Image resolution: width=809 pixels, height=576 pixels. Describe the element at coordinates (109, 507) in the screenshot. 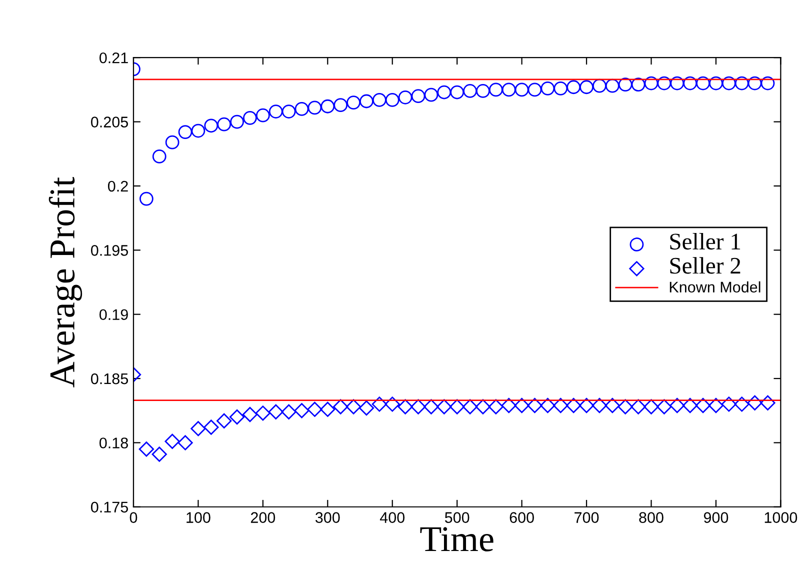

I see `y-tick-label: 0.175` at that location.